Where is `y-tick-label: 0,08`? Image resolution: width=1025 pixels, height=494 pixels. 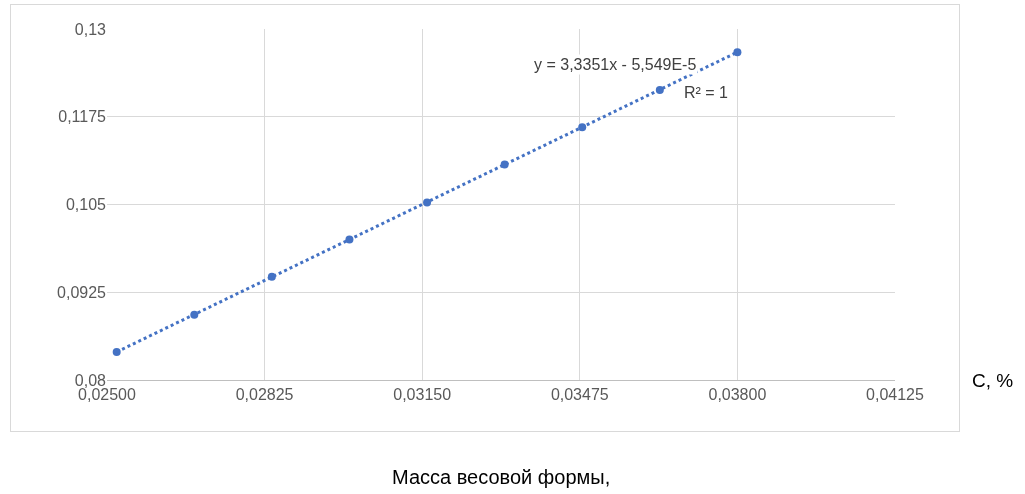 y-tick-label: 0,08 is located at coordinates (90, 380).